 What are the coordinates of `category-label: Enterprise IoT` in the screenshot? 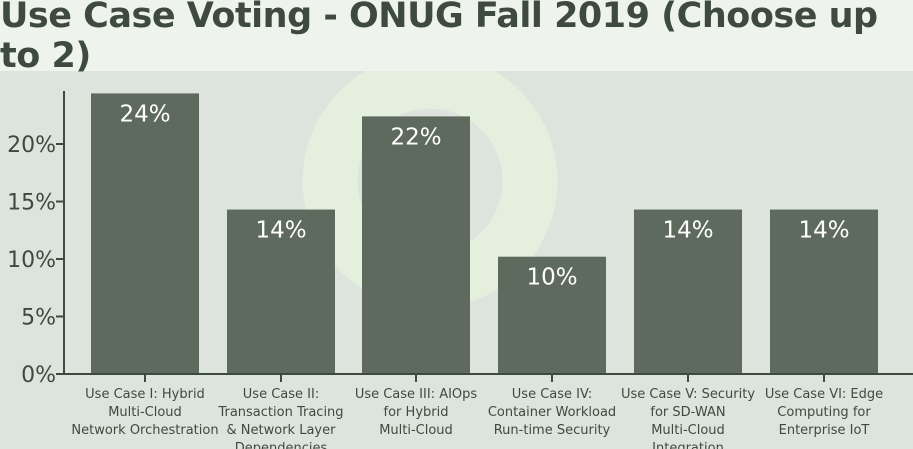 It's located at (824, 430).